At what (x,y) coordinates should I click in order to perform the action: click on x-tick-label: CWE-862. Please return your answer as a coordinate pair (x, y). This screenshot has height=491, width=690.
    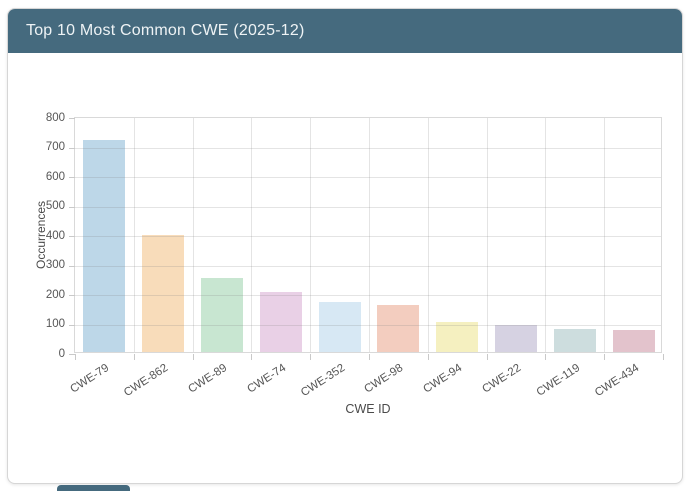
    Looking at the image, I should click on (146, 380).